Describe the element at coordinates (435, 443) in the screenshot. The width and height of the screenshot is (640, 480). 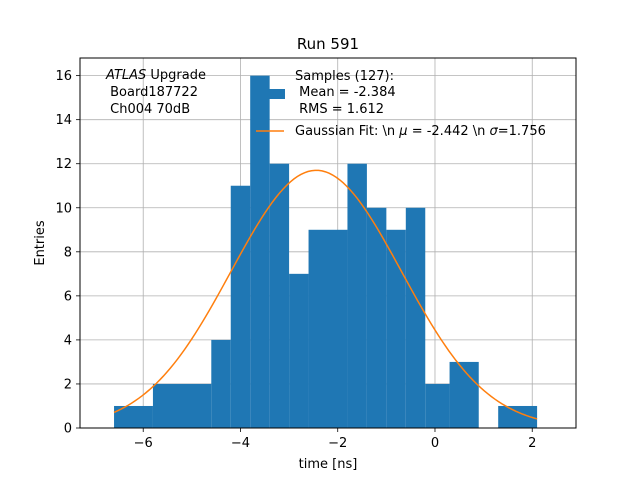
I see `x-tick-label: 0` at that location.